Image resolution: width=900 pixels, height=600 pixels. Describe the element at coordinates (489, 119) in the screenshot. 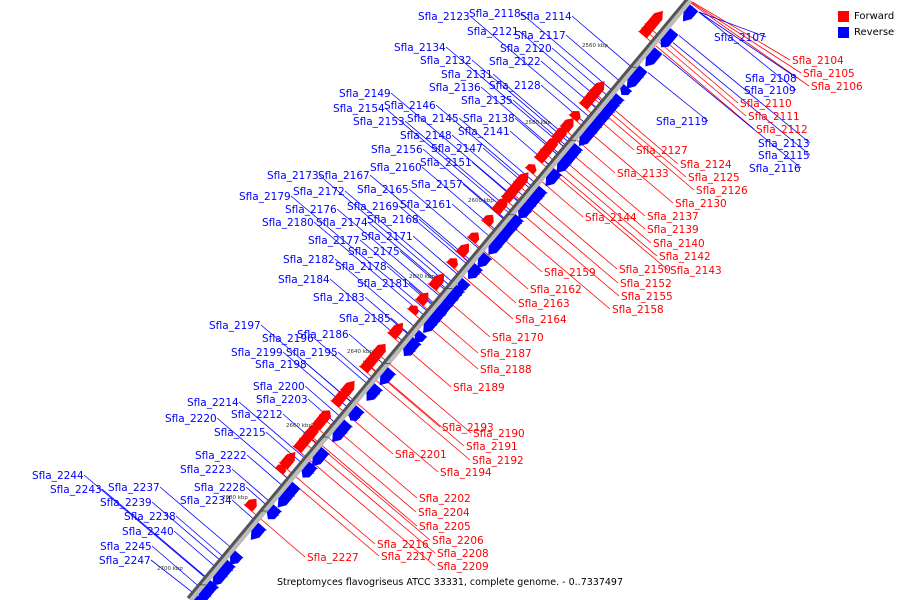

I see `reverse-gene-label: Sfla_2138` at that location.